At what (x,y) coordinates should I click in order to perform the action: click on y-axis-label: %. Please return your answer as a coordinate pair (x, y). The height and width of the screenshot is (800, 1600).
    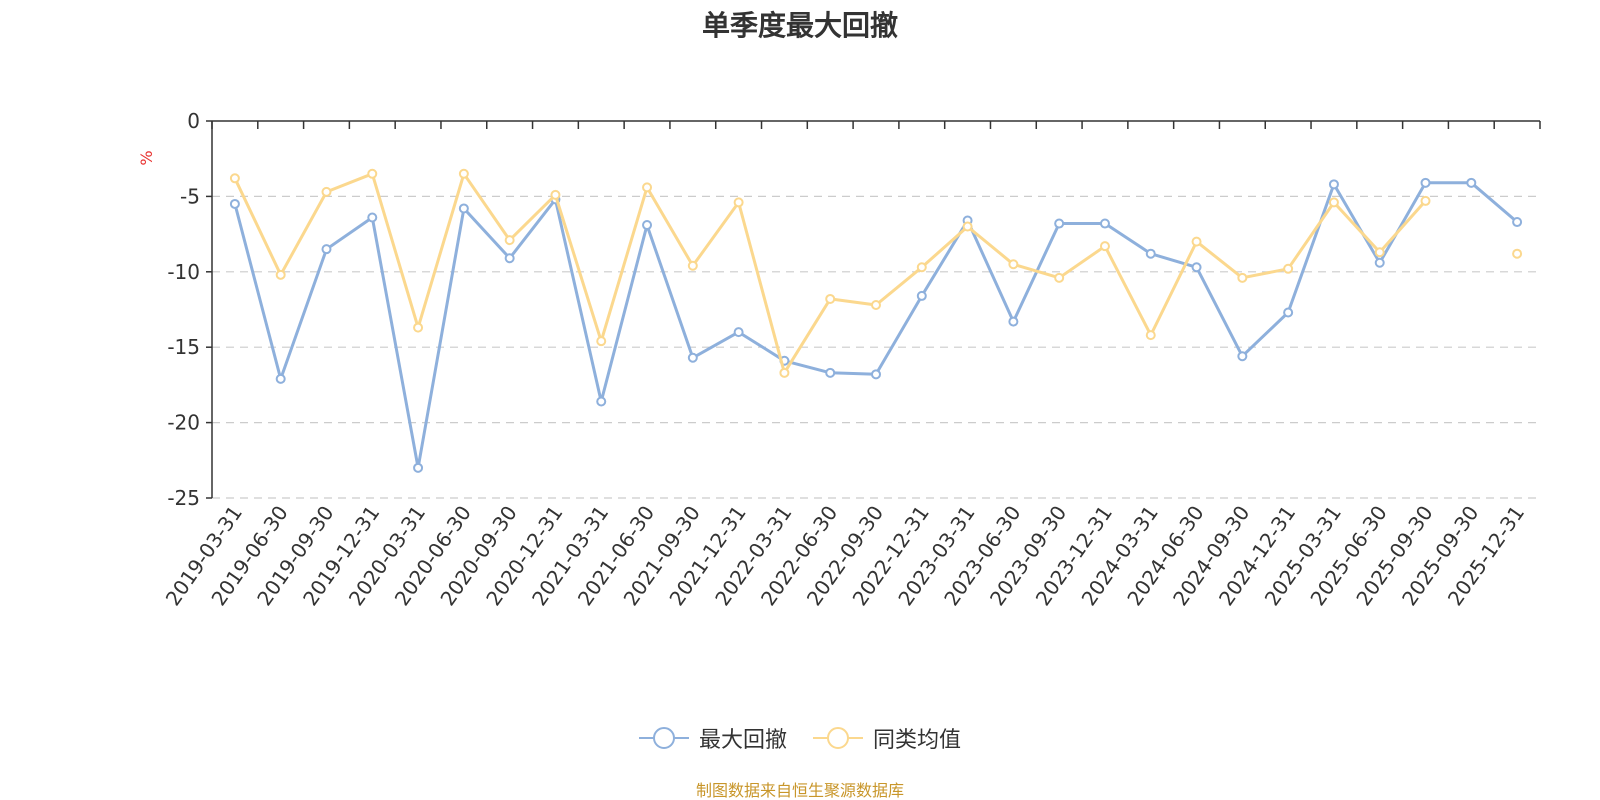
    Looking at the image, I should click on (146, 157).